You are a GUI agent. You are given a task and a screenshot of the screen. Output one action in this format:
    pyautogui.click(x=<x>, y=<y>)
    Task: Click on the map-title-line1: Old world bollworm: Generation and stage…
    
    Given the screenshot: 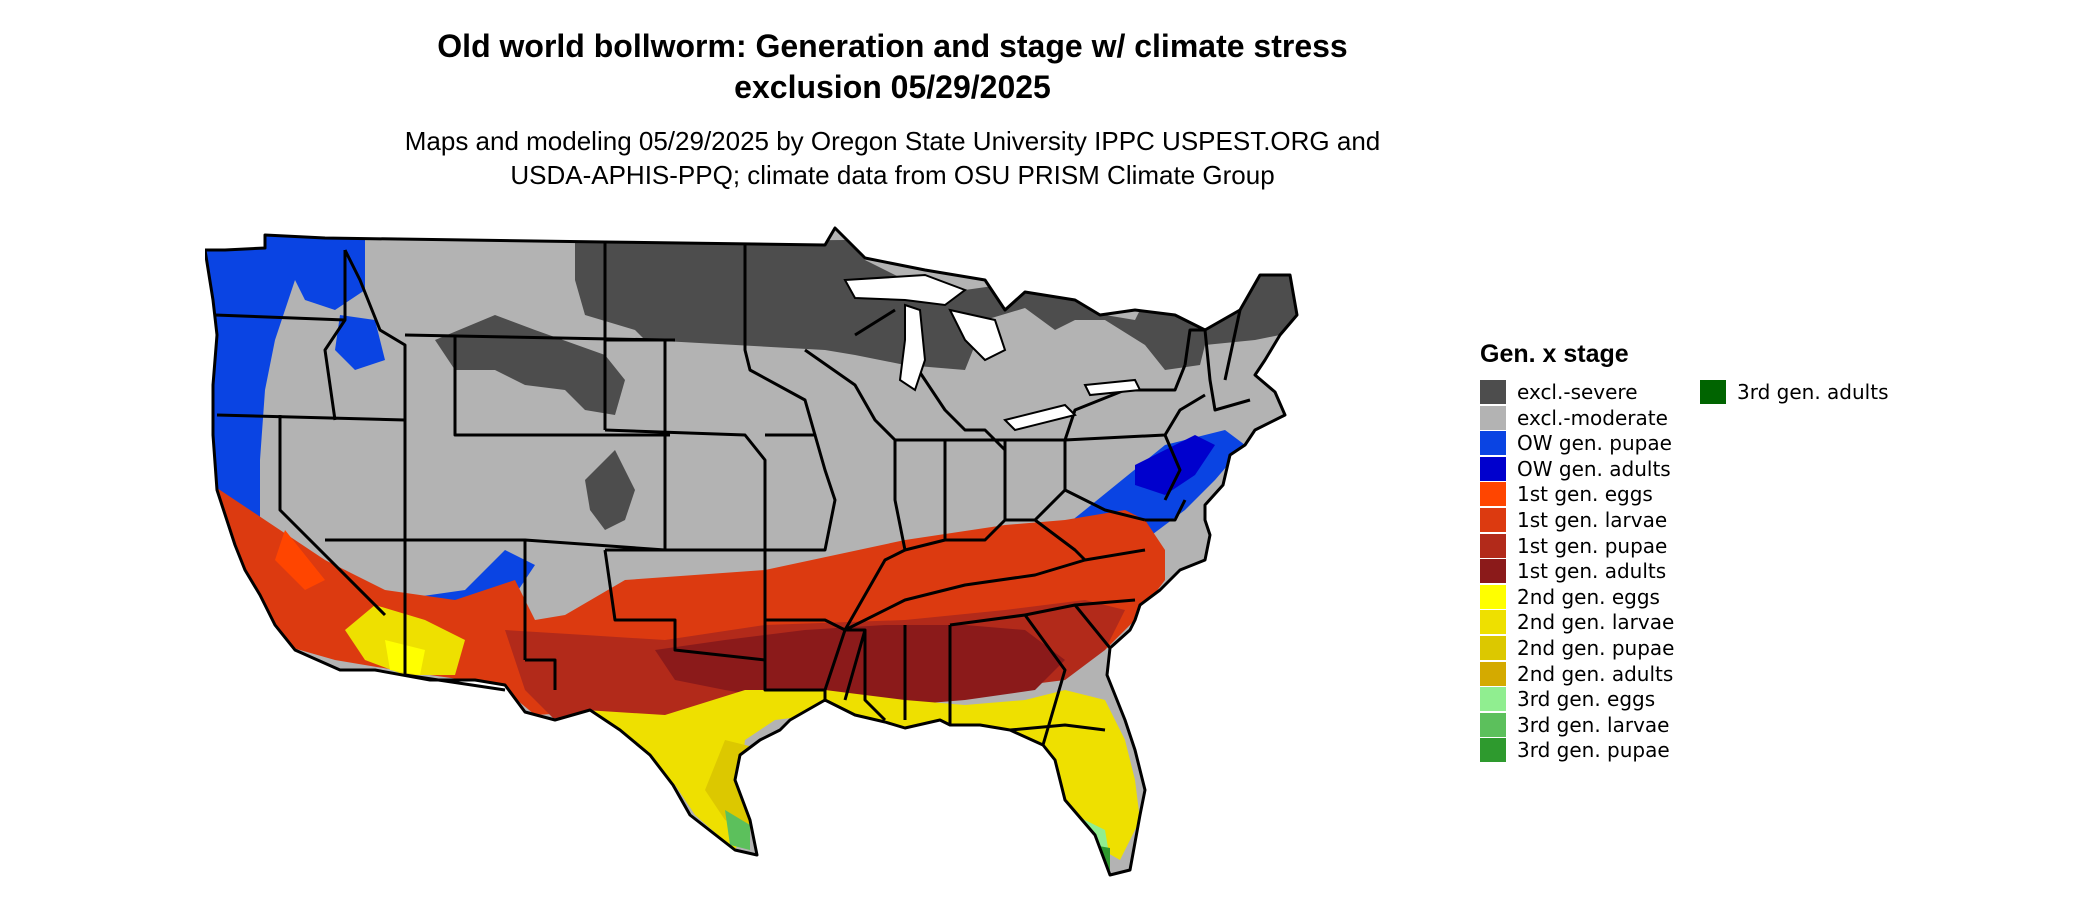 What is the action you would take?
    pyautogui.click(x=892, y=46)
    